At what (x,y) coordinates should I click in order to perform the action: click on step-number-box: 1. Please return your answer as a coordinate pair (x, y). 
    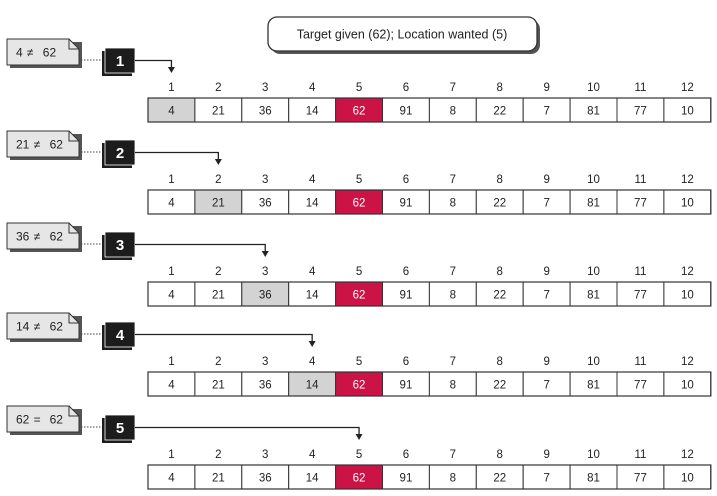
    Looking at the image, I should click on (119, 61).